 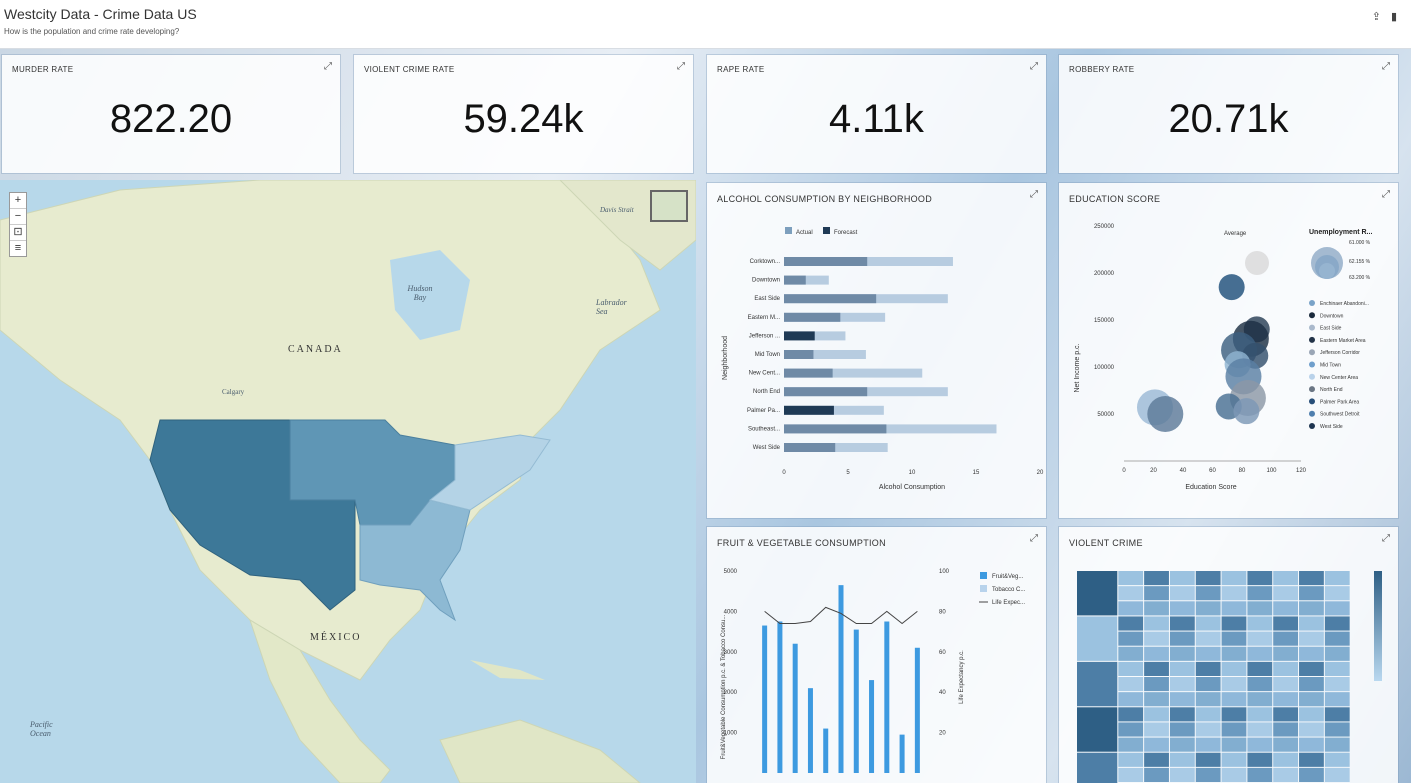 I want to click on kpi-rape-rate: RAPE RATE 4.11k ⤢, so click(x=876, y=114).